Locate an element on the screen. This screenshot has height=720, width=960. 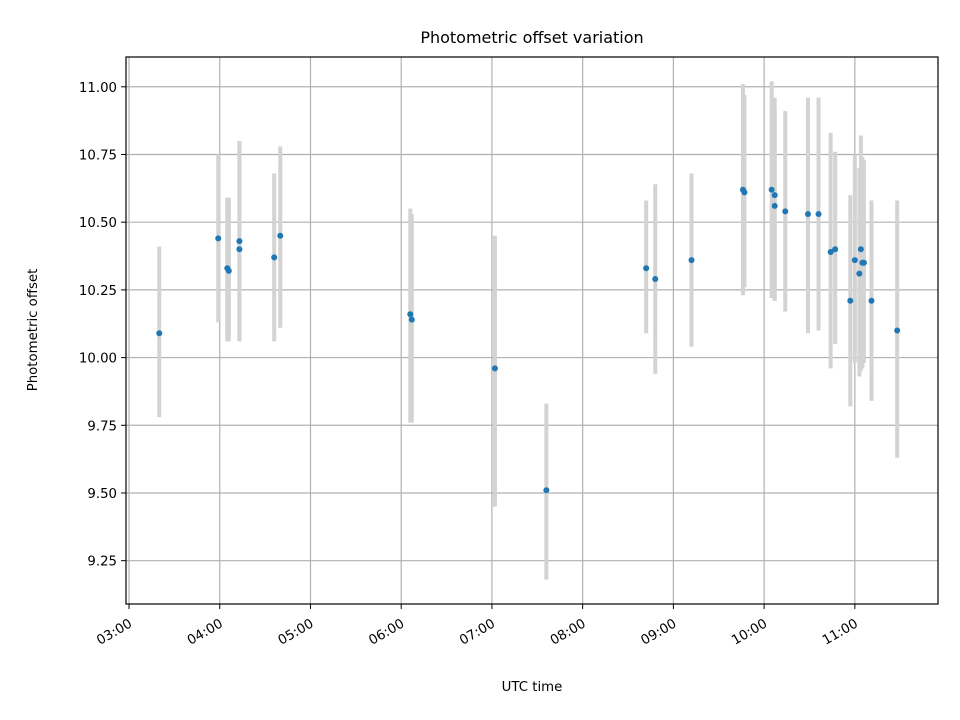
x-tick-label: 10:00 is located at coordinates (749, 632).